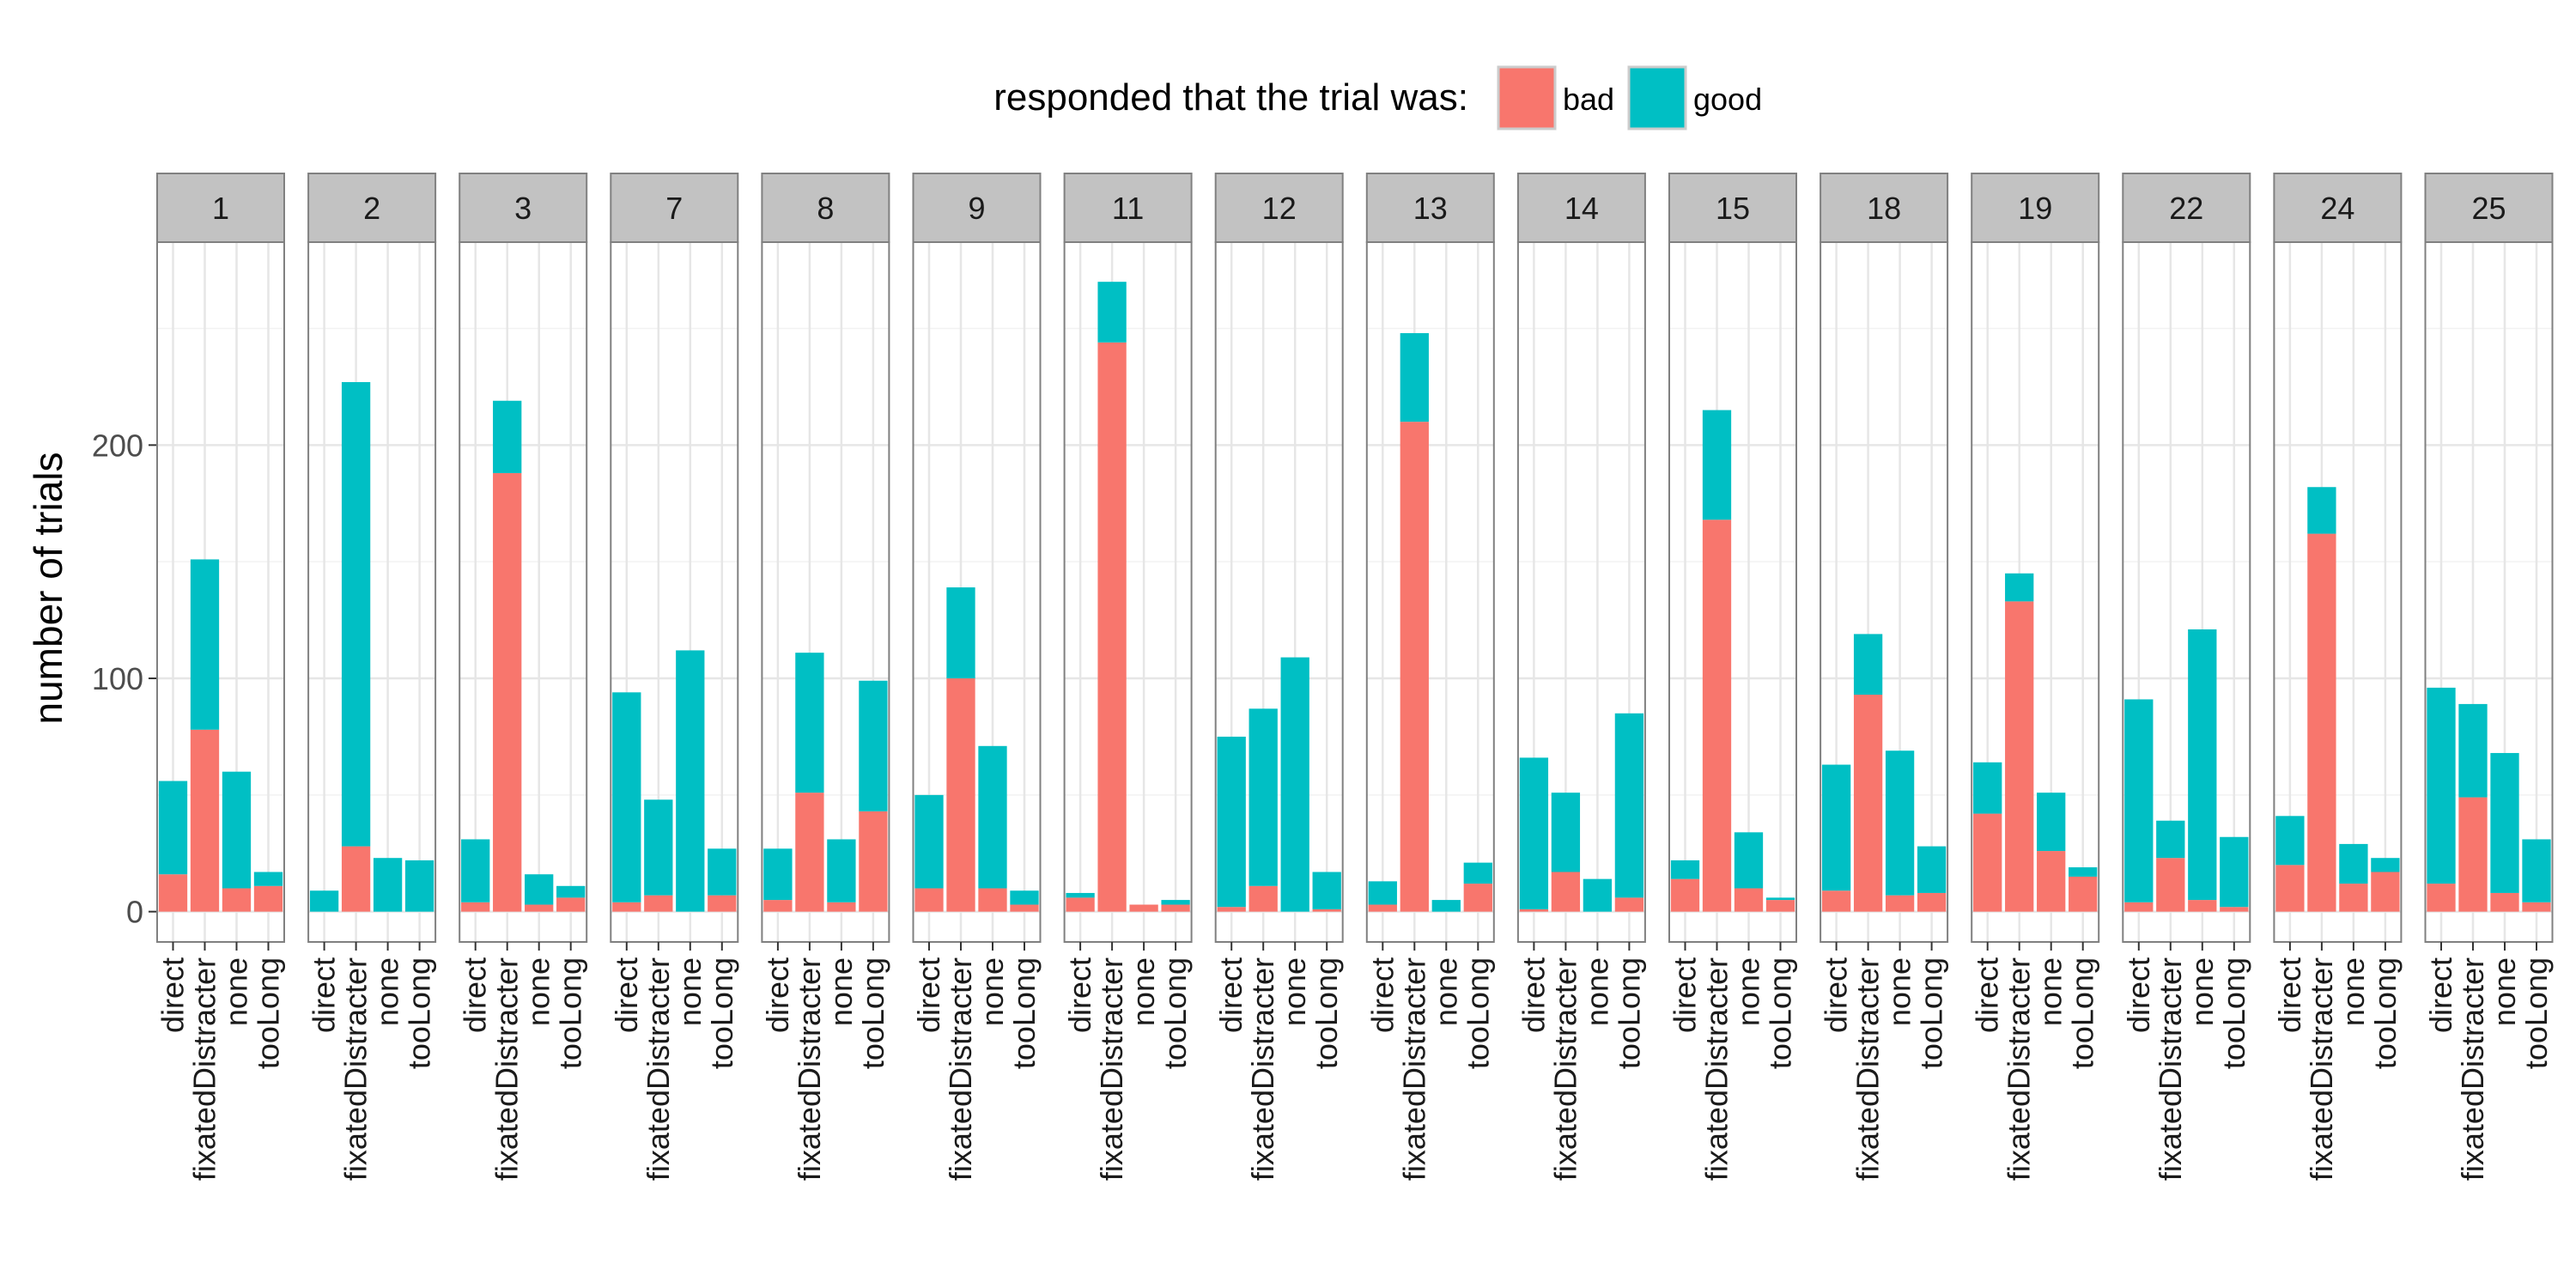 This screenshot has width=2576, height=1288. What do you see at coordinates (674, 208) in the screenshot?
I see `facet-strip-label: 7` at bounding box center [674, 208].